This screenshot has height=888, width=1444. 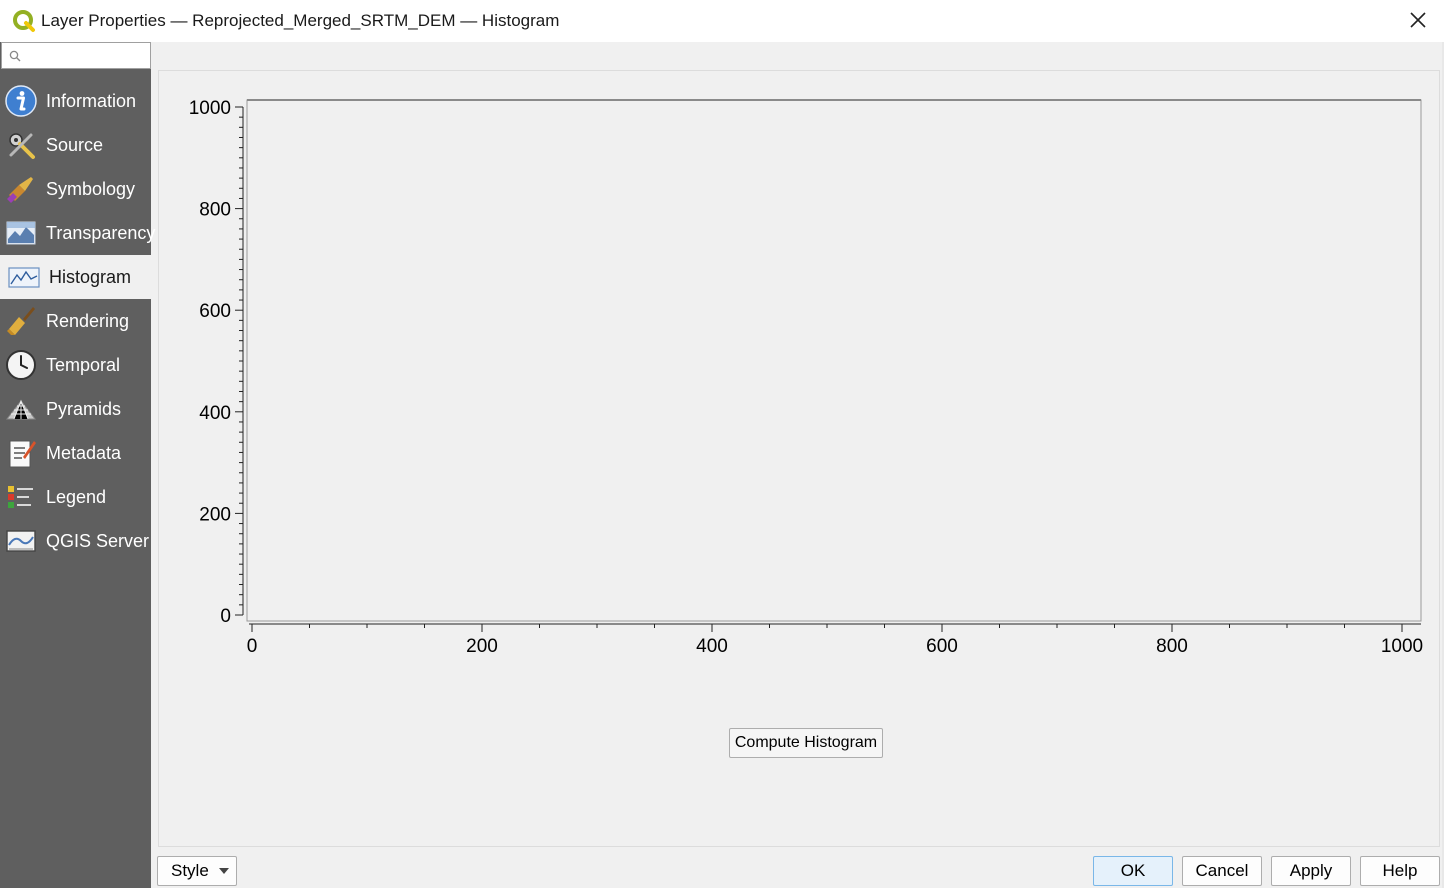 What do you see at coordinates (22, 146) in the screenshot?
I see `source-wrench-icon` at bounding box center [22, 146].